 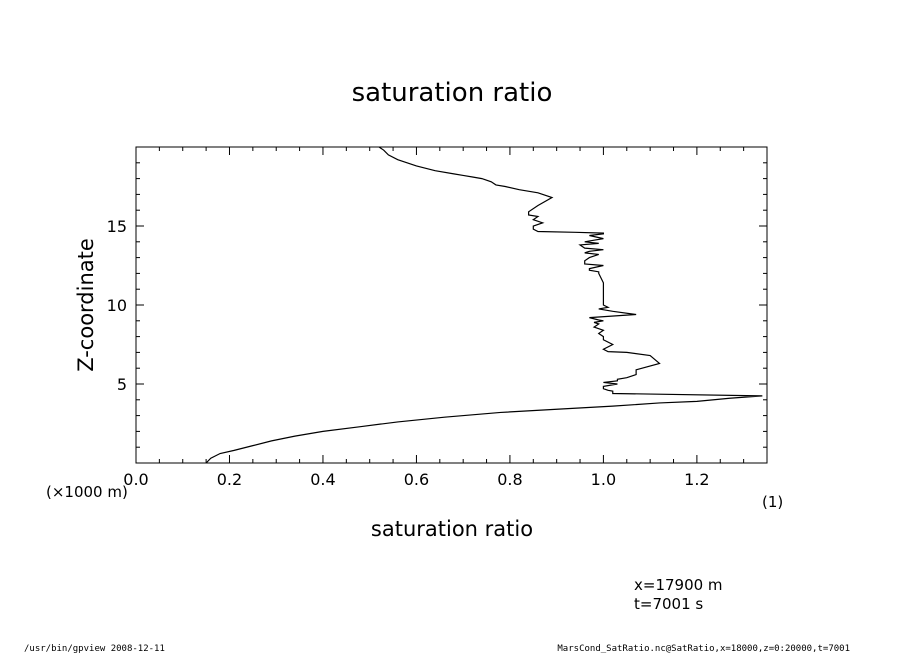 I want to click on y-tick-label: 5, so click(x=122, y=384).